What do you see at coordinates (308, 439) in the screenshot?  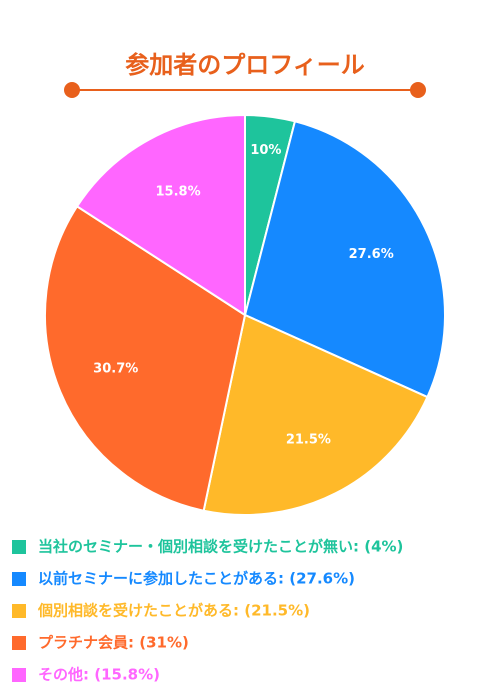 I see `slice-label: 21.5%` at bounding box center [308, 439].